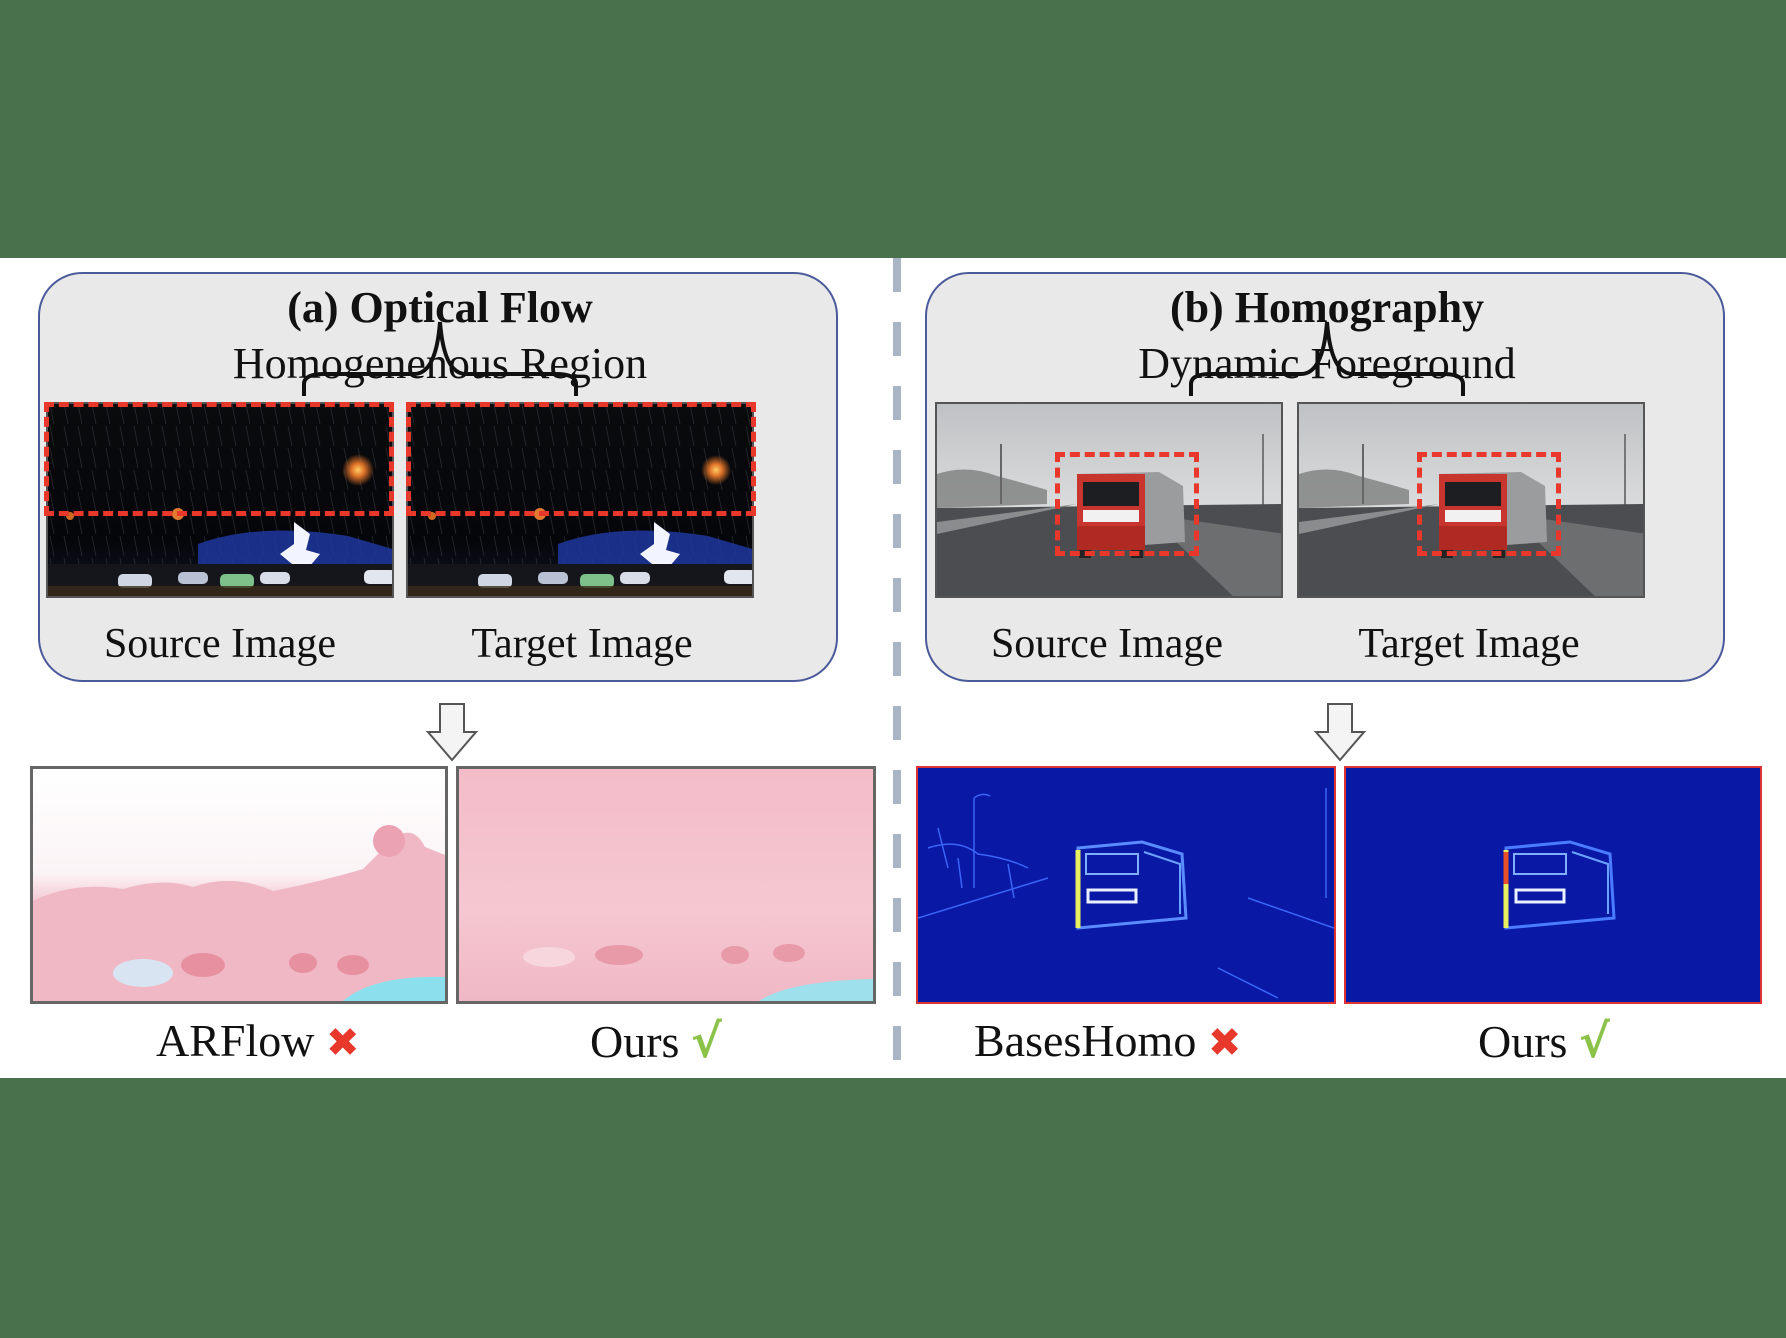 Image resolution: width=1786 pixels, height=1338 pixels. I want to click on panel-b-subtitle: Dynamic Foreground, so click(1327, 363).